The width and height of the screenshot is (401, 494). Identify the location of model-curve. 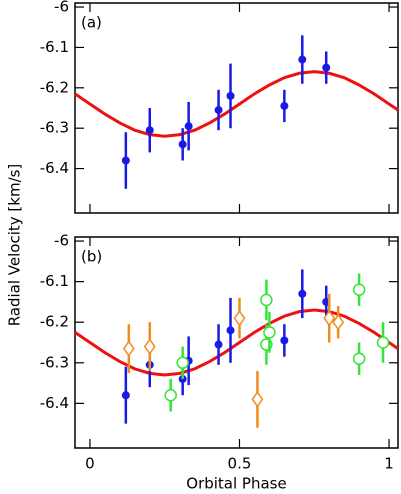
(236, 104).